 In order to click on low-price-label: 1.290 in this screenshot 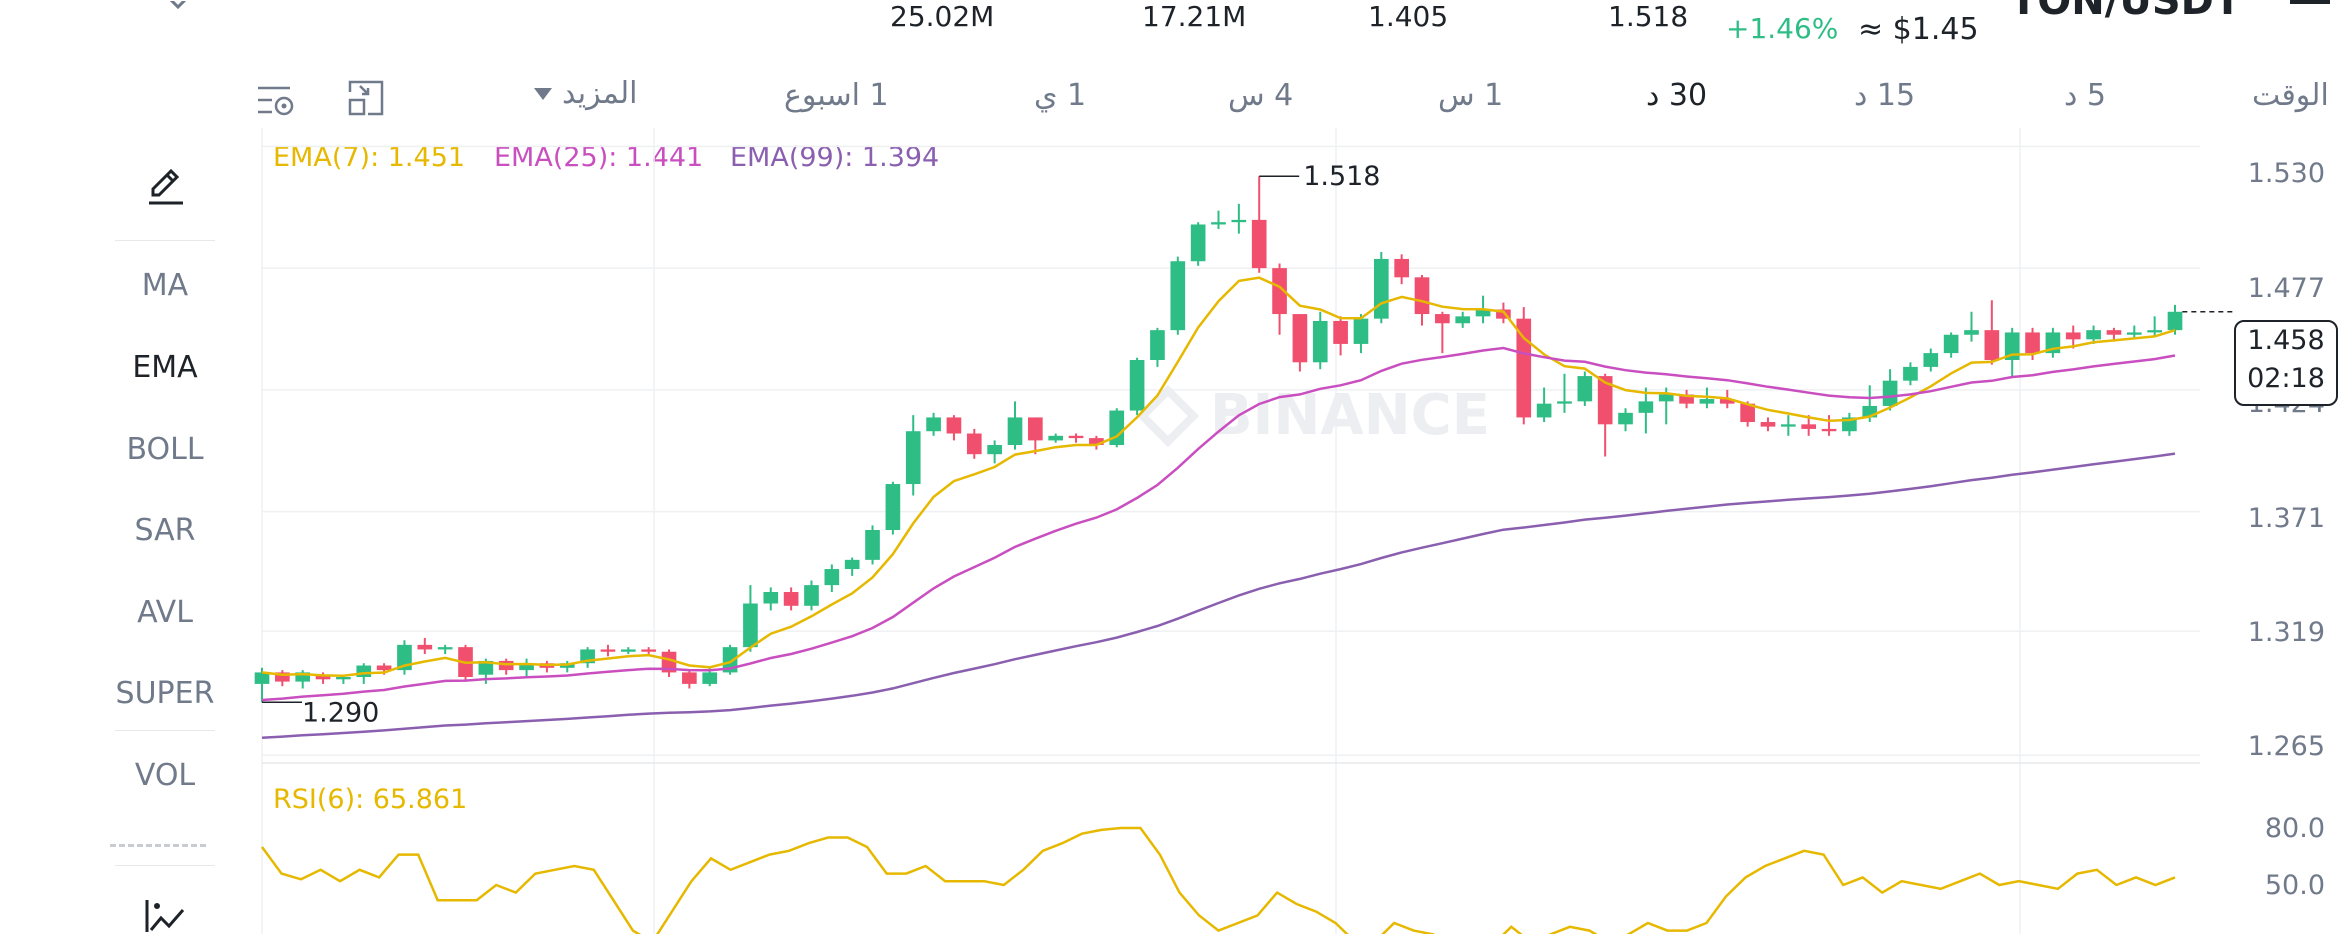, I will do `click(340, 712)`.